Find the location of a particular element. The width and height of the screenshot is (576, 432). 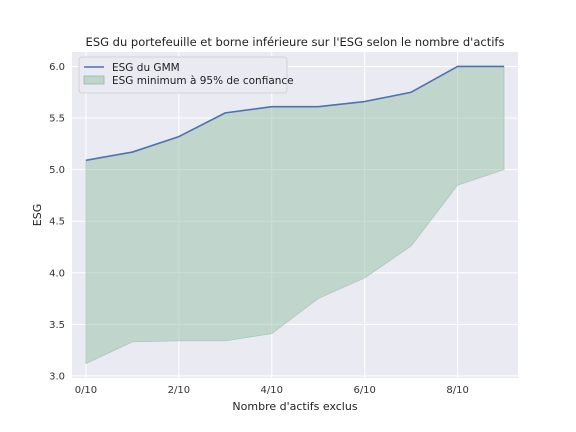

x-tick-label: 2/10 is located at coordinates (179, 390).